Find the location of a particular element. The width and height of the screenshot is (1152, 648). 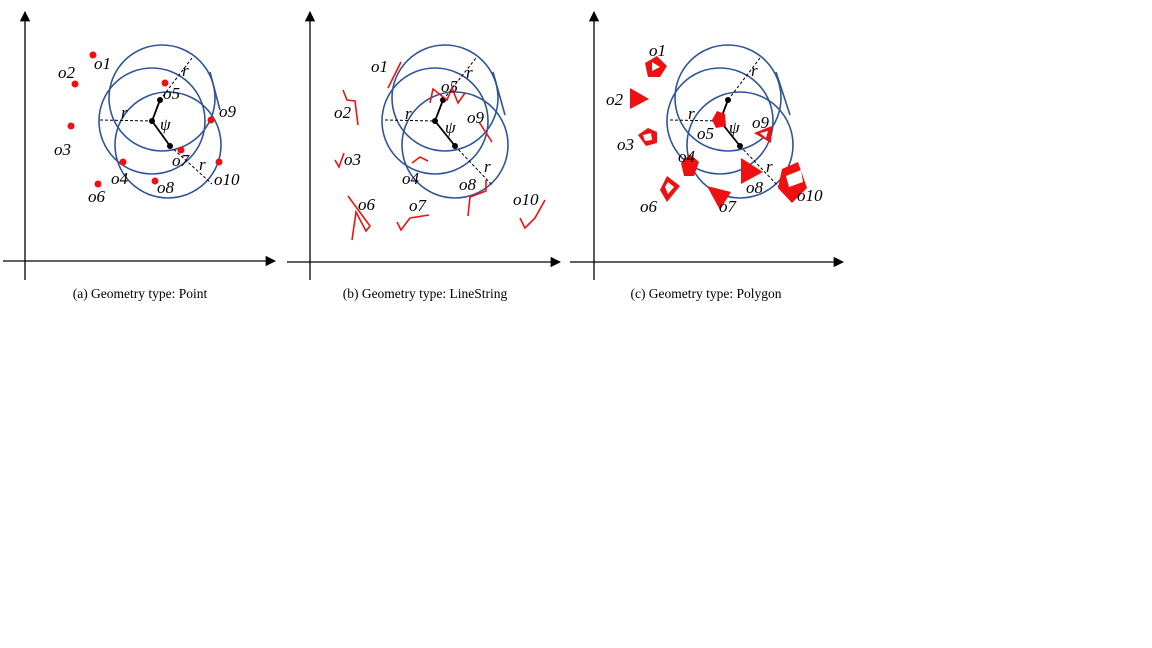

panel-caption: (b) Geometry type: LineString is located at coordinates (425, 293).